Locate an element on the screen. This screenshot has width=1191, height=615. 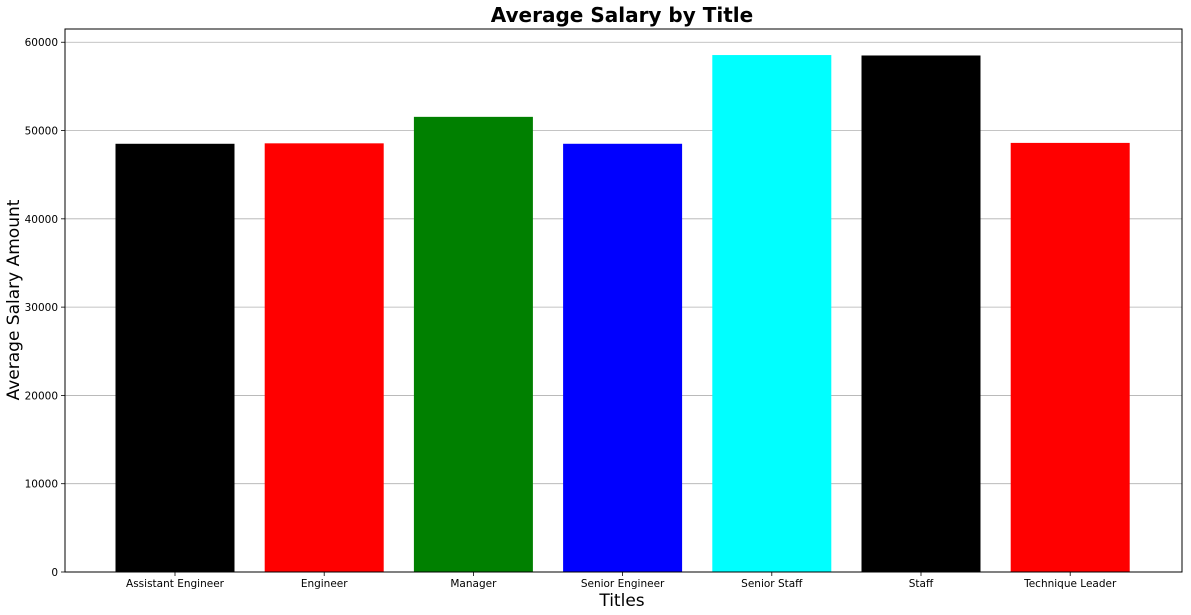
x-tick-label: Assistant Engineer is located at coordinates (175, 584).